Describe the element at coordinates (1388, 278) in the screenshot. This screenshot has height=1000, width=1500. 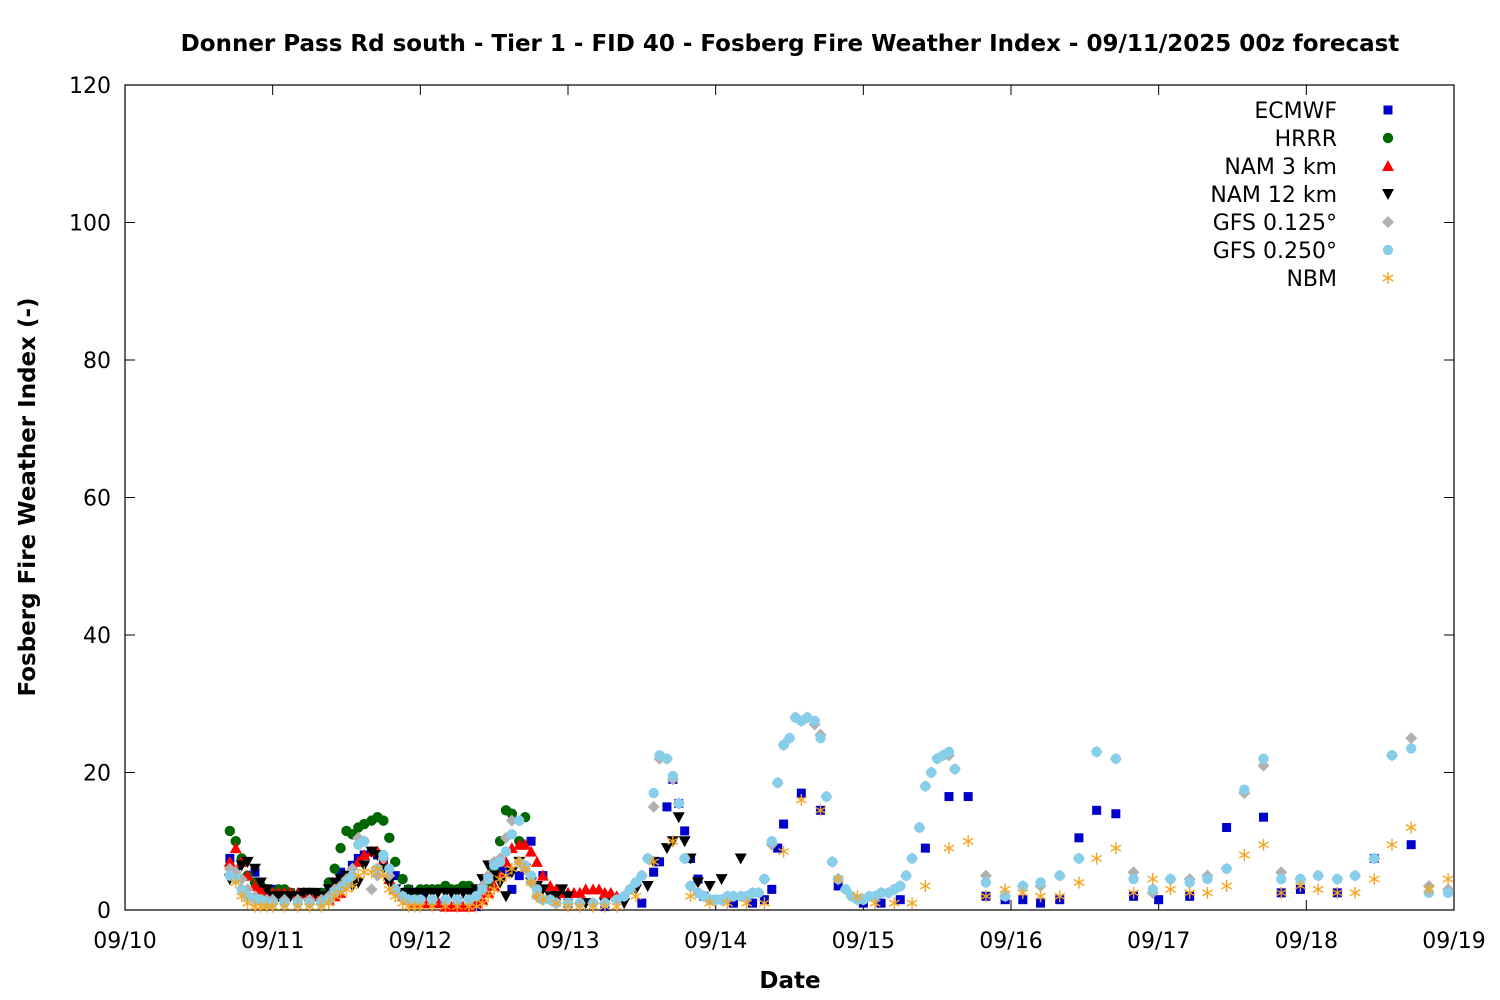
I see `legend-marker-nbm` at that location.